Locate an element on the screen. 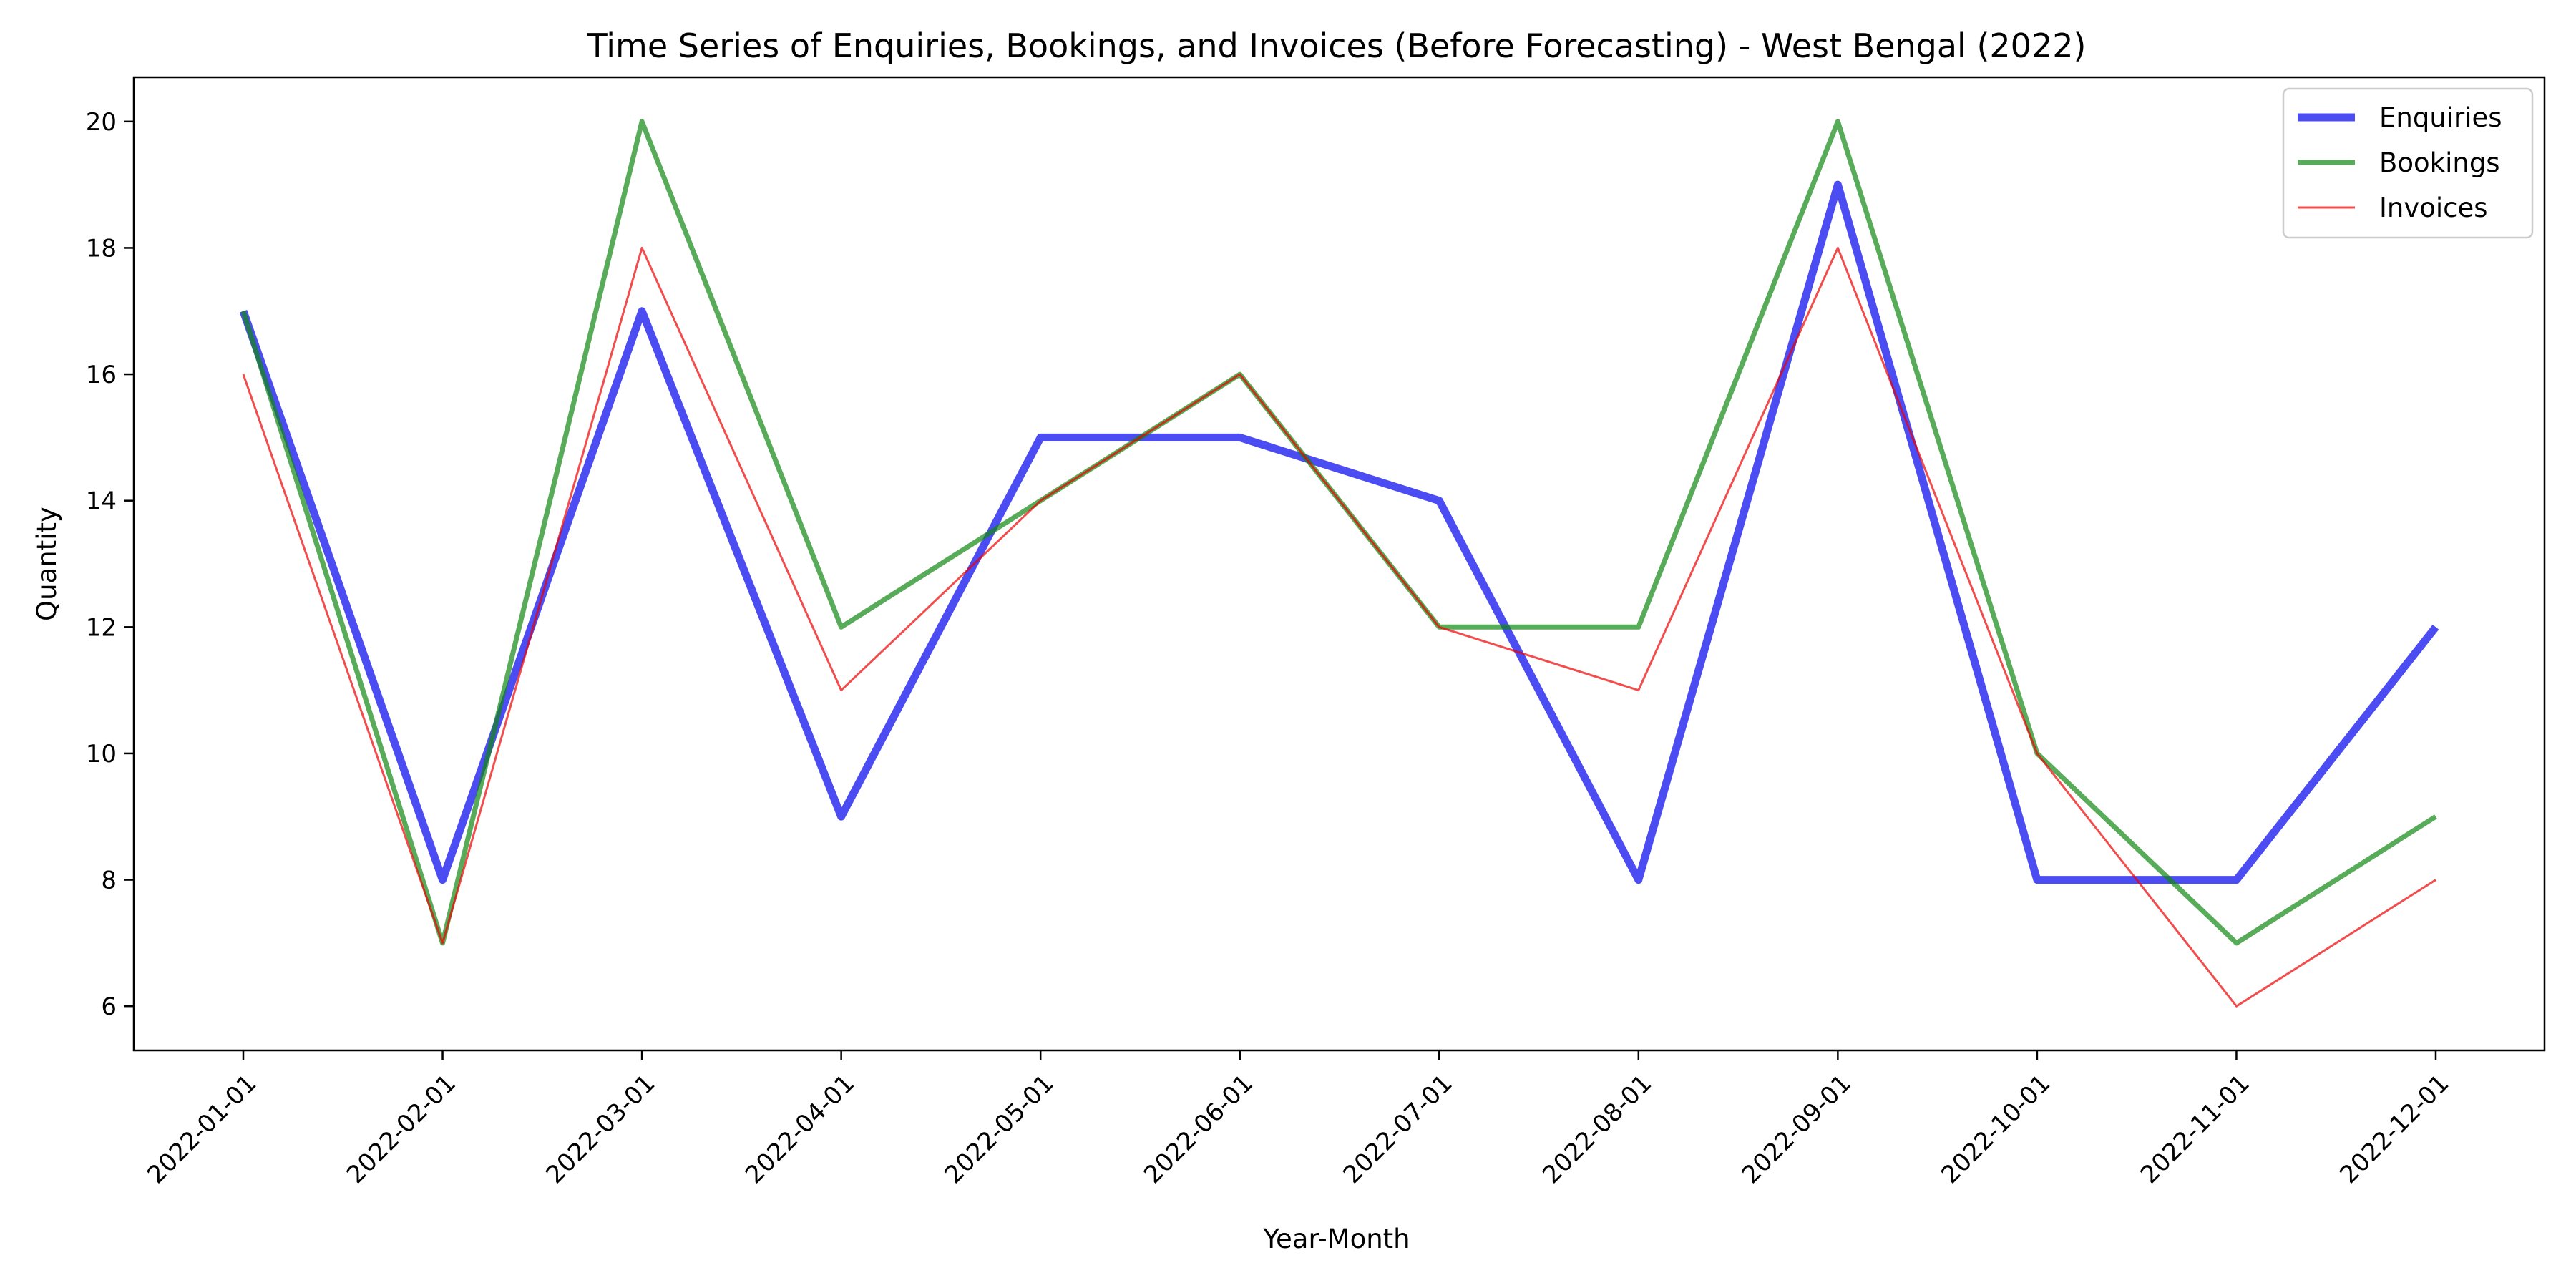  x-tick-label: 2022-03-01 is located at coordinates (600, 1129).